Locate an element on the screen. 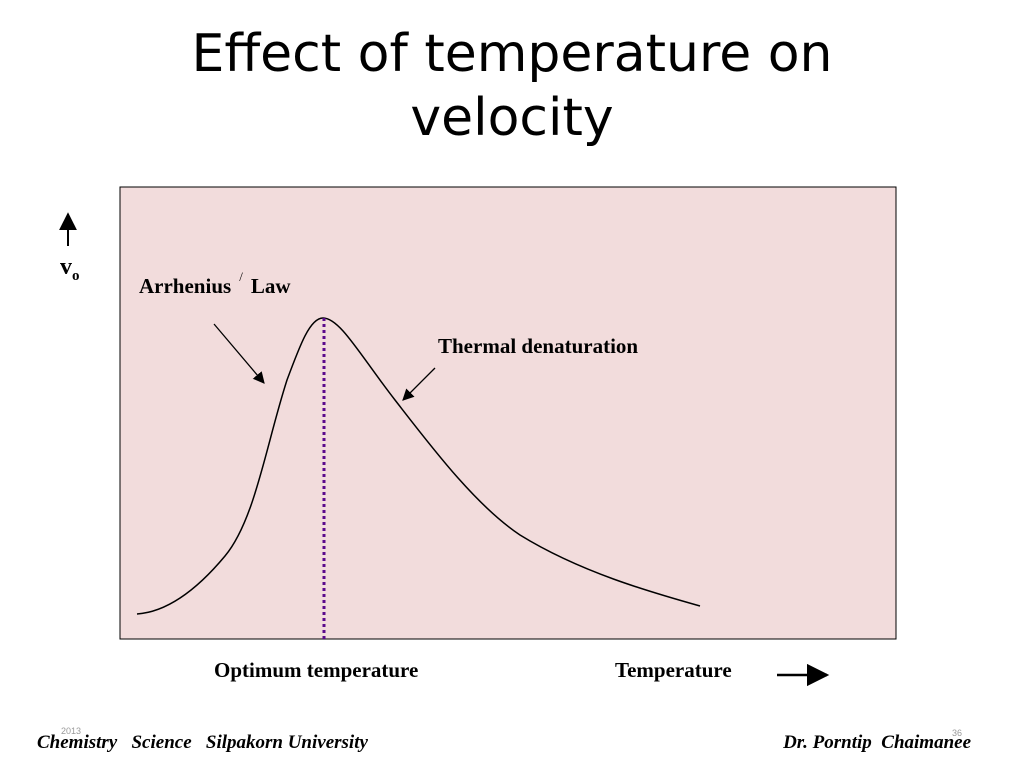 Image resolution: width=1024 pixels, height=768 pixels. thermal-denaturation-label: Thermal denaturation is located at coordinates (538, 346).